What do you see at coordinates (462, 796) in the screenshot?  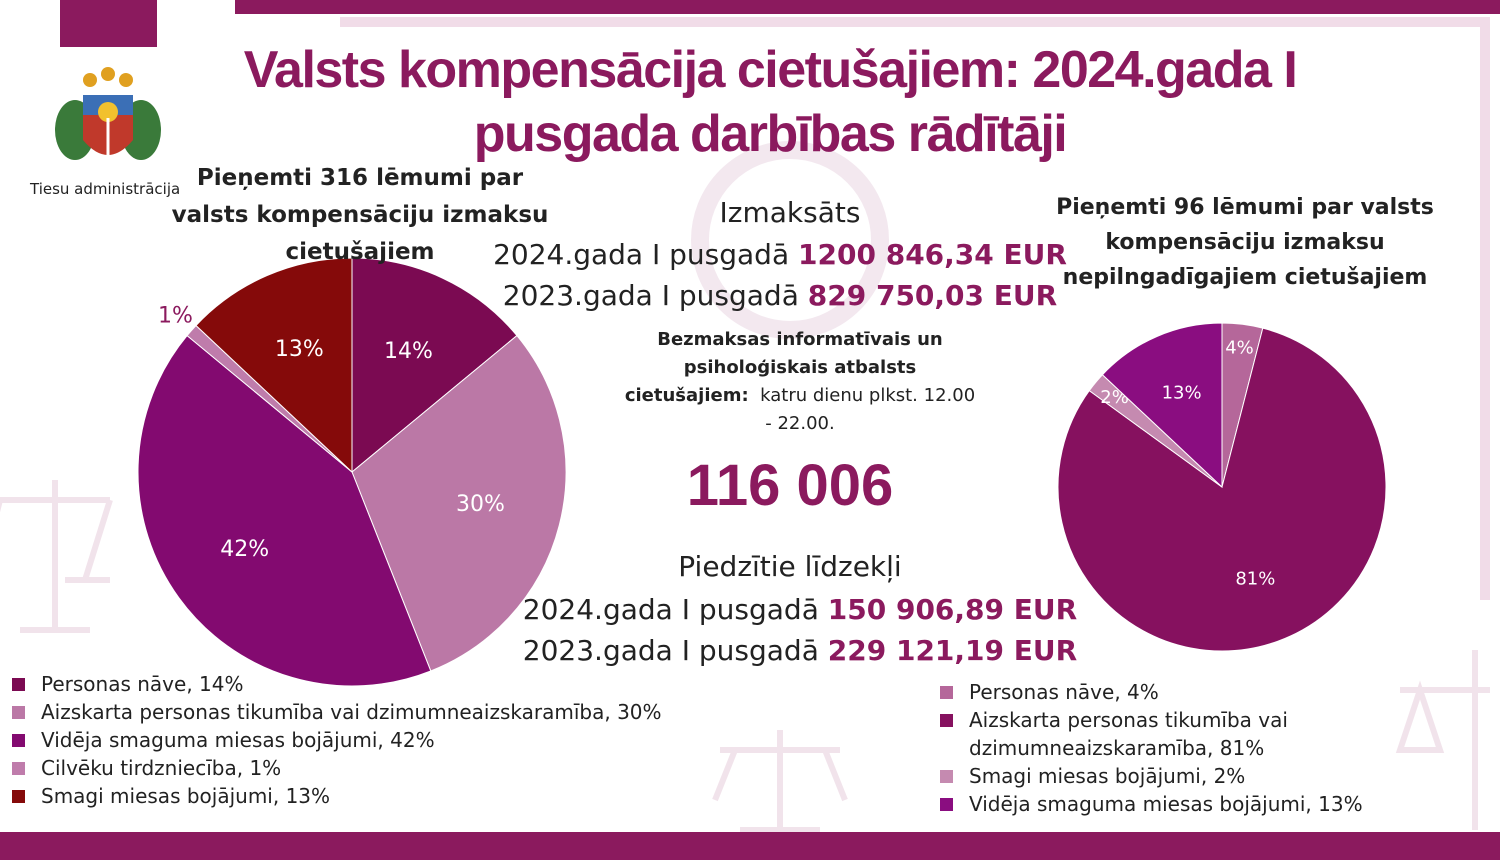 I see `legend-item: Smagi miesas bojājumi, 13%` at bounding box center [462, 796].